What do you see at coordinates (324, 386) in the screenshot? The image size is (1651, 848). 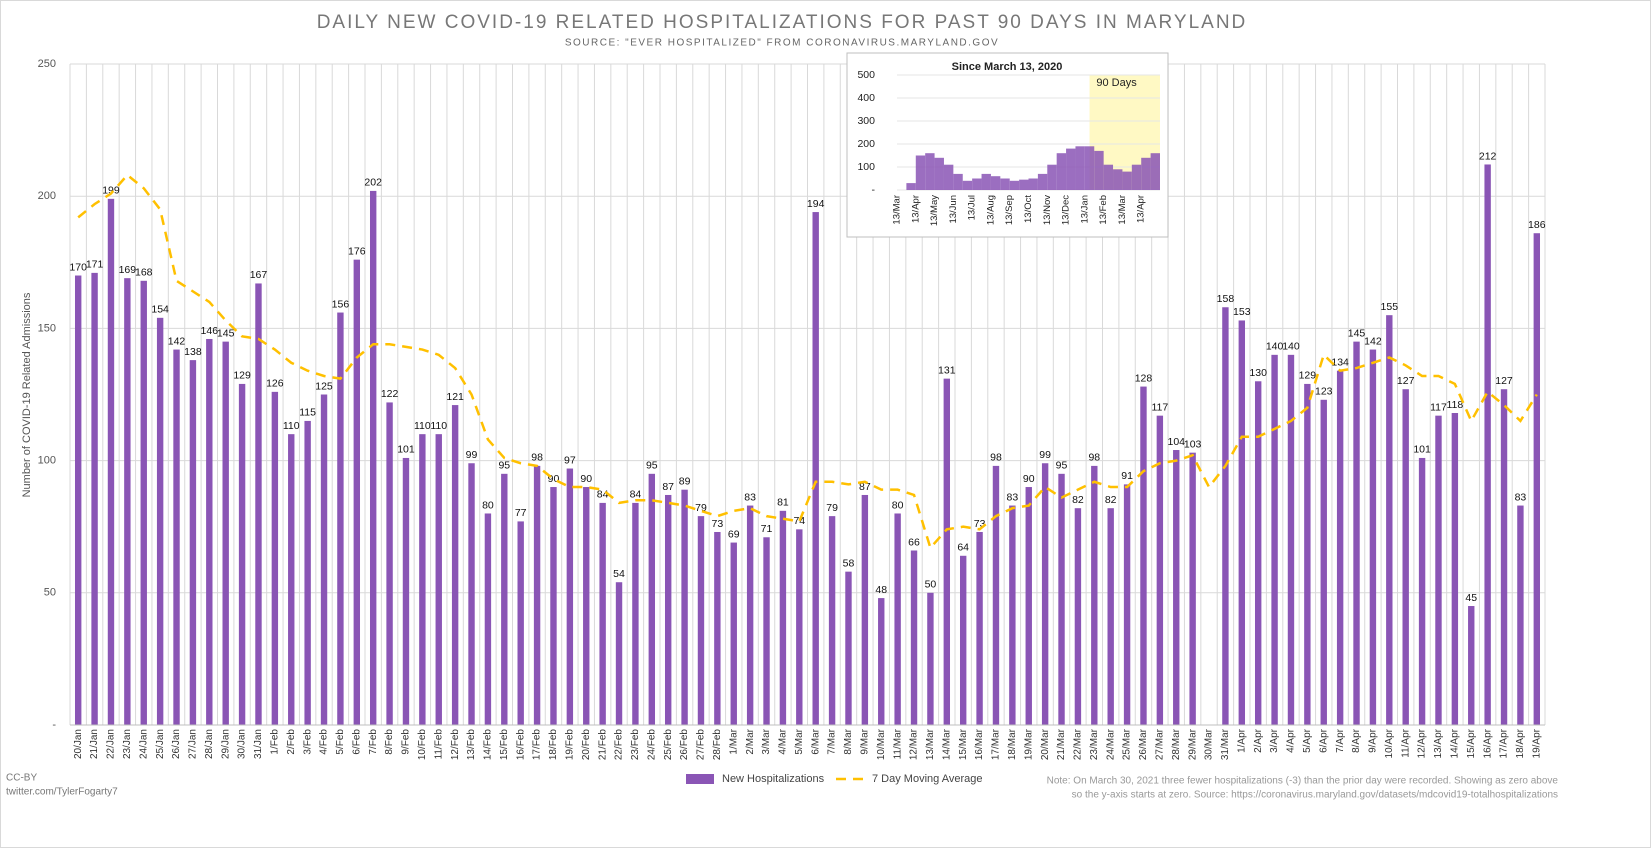 I see `data-label: 125` at bounding box center [324, 386].